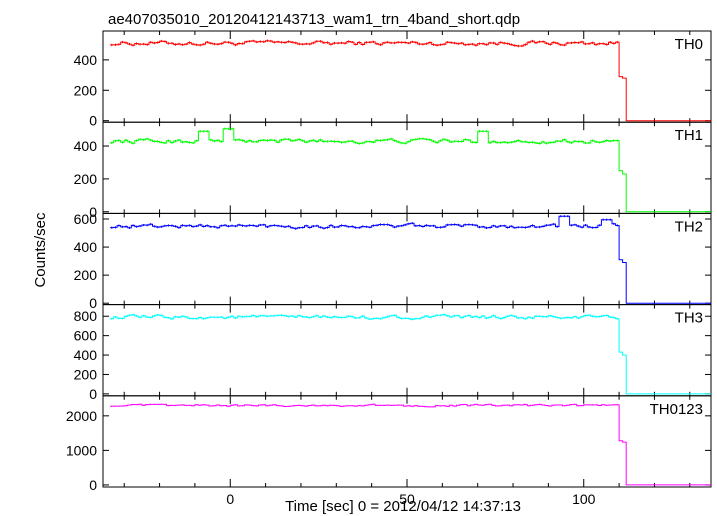 The height and width of the screenshot is (516, 717). What do you see at coordinates (689, 135) in the screenshot?
I see `series-label: TH1` at bounding box center [689, 135].